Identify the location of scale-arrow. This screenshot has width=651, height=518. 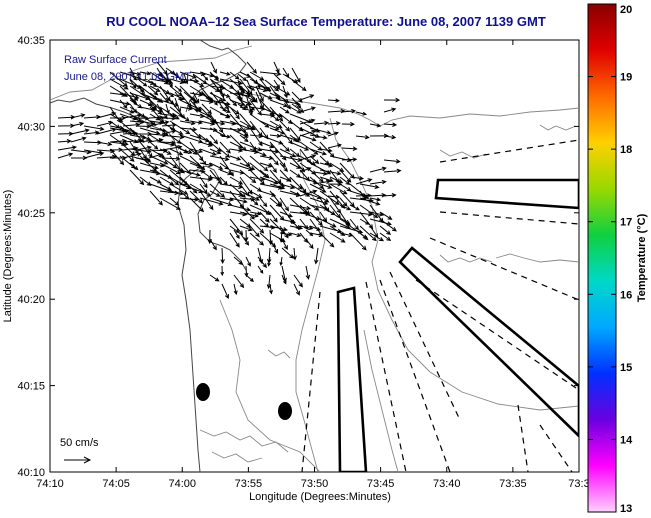
(78, 460).